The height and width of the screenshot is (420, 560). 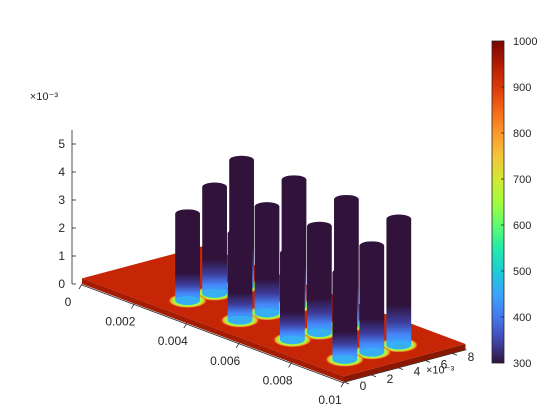 What do you see at coordinates (390, 379) in the screenshot?
I see `y-tick-label: 2` at bounding box center [390, 379].